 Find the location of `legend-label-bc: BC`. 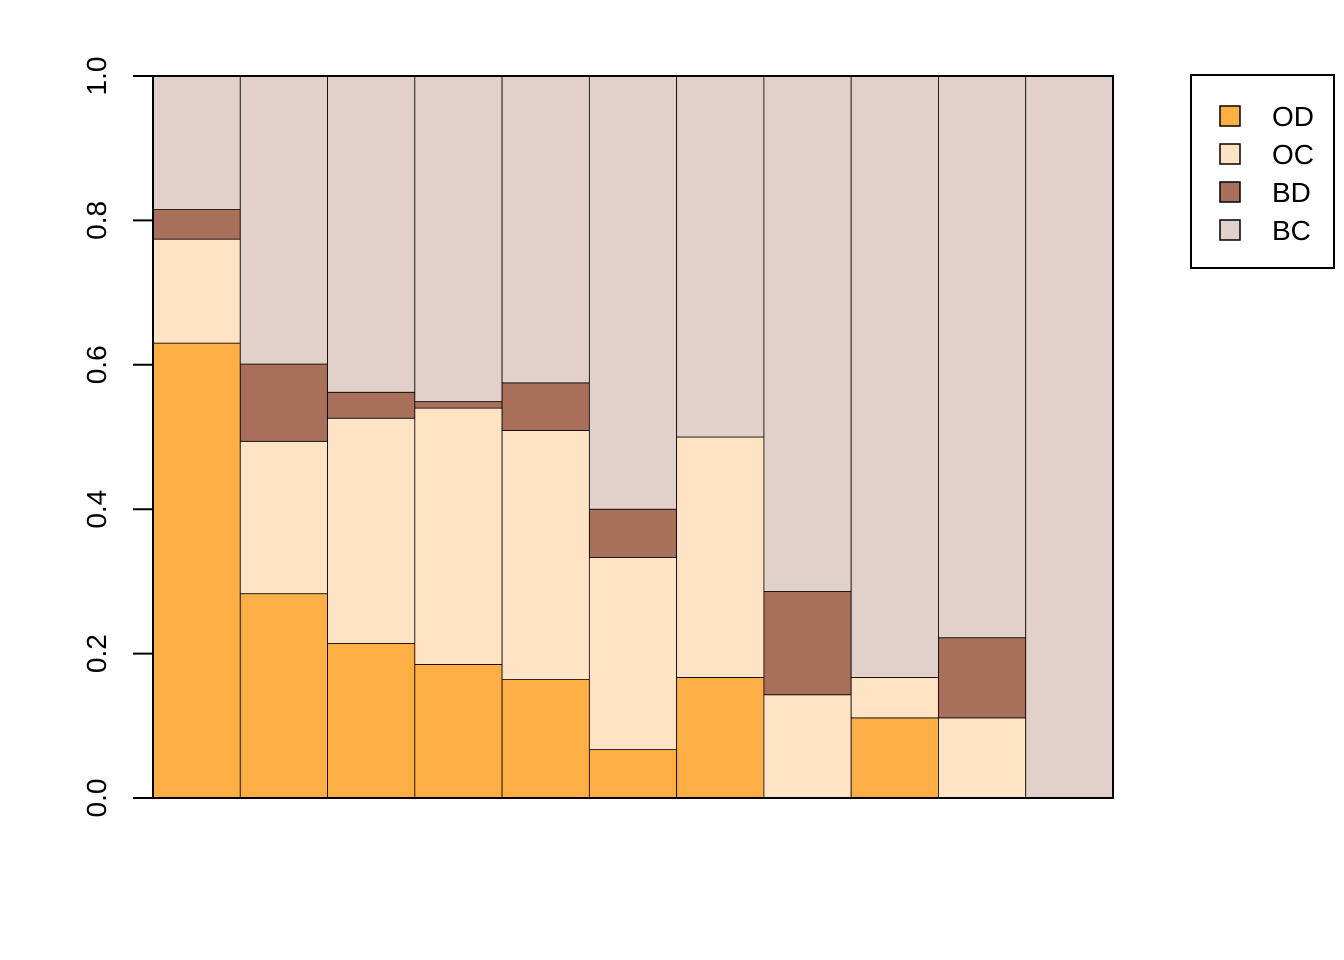

legend-label-bc: BC is located at coordinates (1291, 230).